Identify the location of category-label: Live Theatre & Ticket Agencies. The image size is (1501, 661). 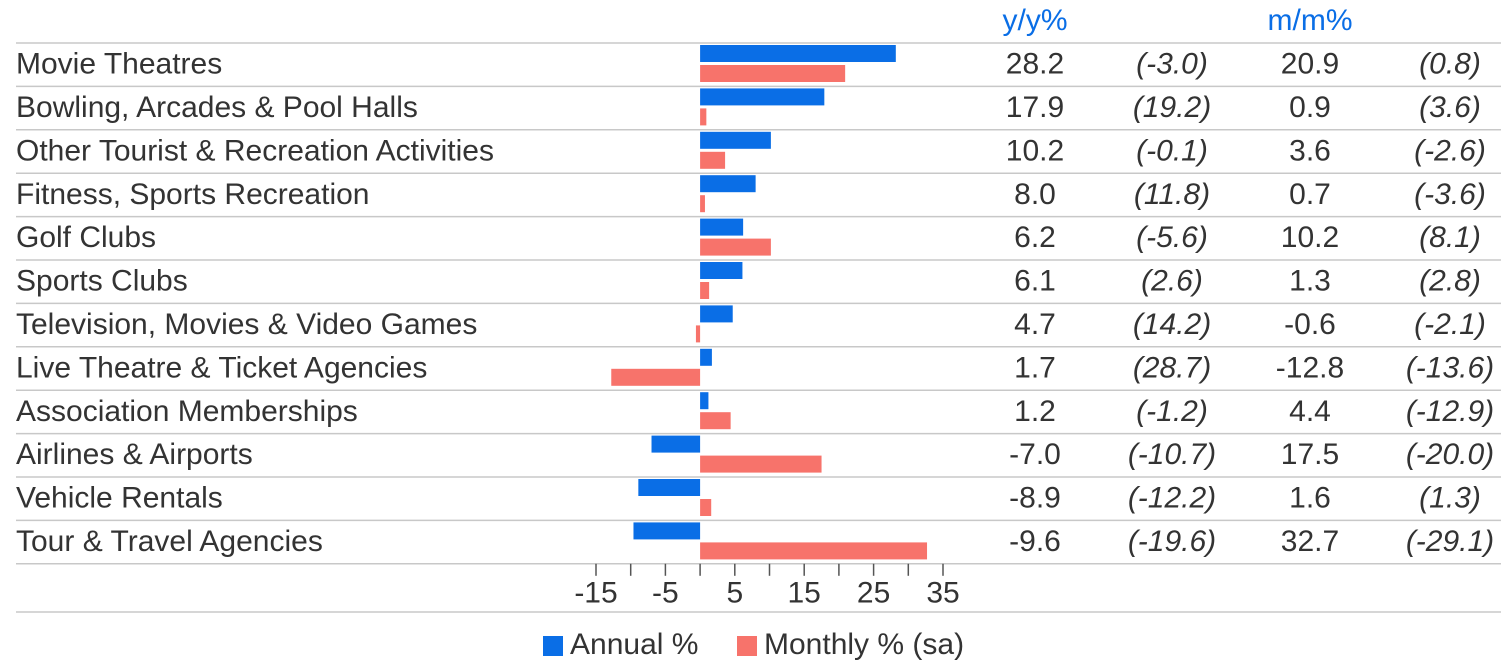
(221, 367).